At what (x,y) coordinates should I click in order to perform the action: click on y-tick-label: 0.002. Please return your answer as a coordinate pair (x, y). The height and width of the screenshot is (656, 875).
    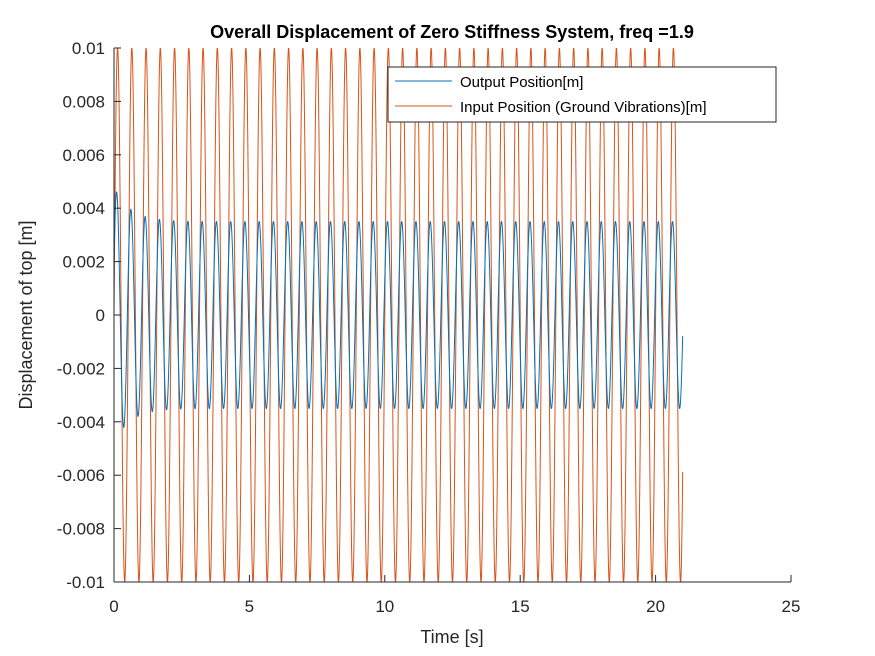
    Looking at the image, I should click on (83, 262).